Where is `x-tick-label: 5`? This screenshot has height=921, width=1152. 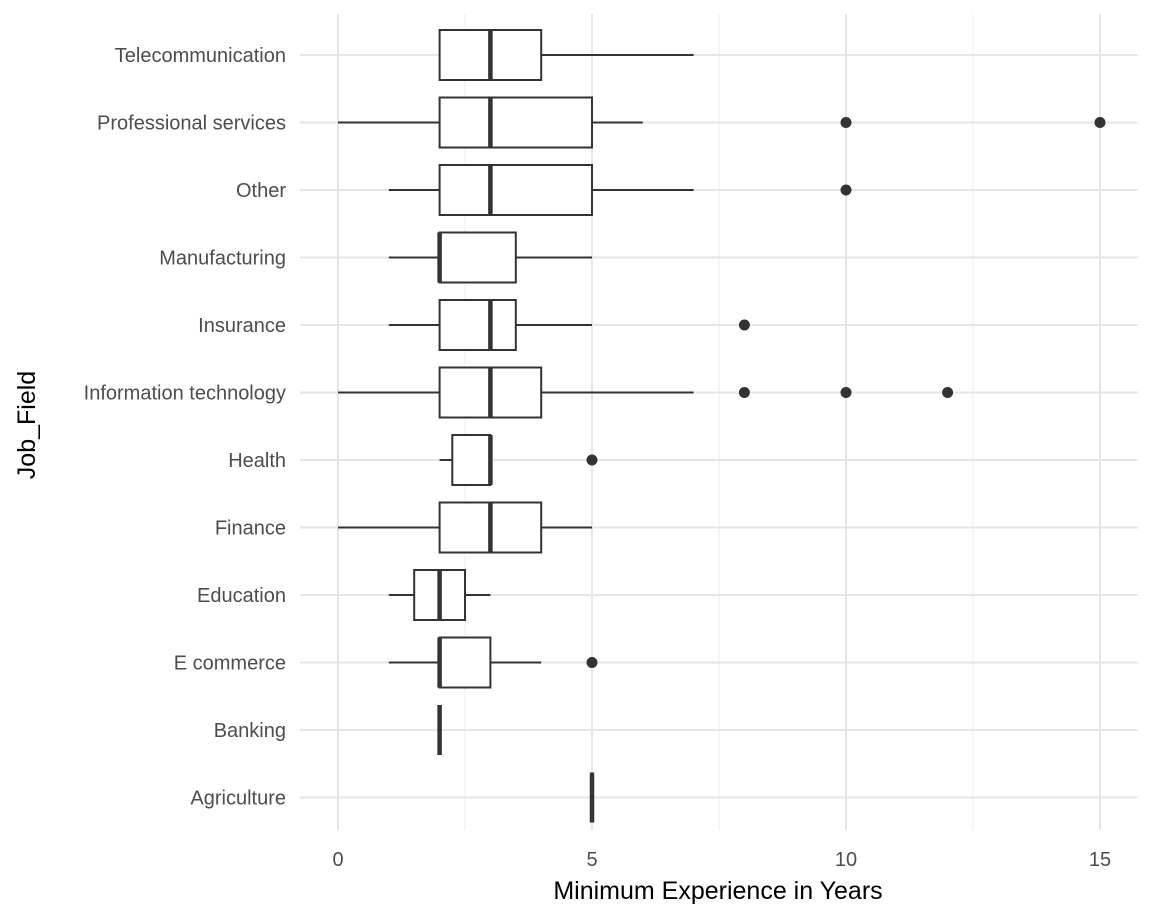
x-tick-label: 5 is located at coordinates (591, 860).